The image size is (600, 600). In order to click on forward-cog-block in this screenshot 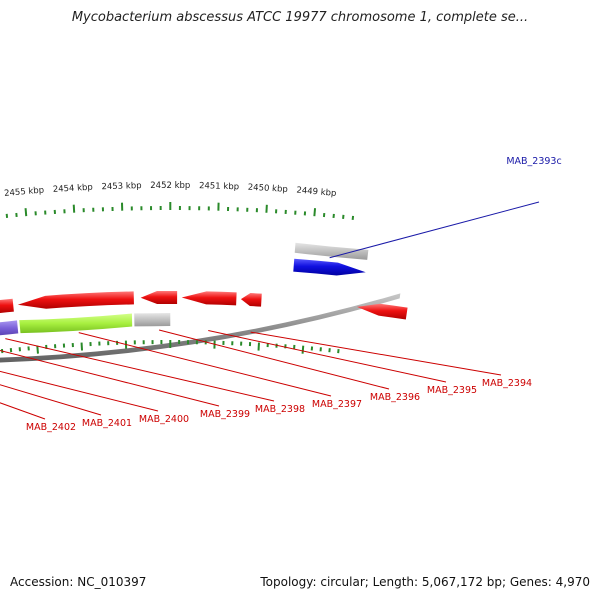, I will do `click(331, 251)`.